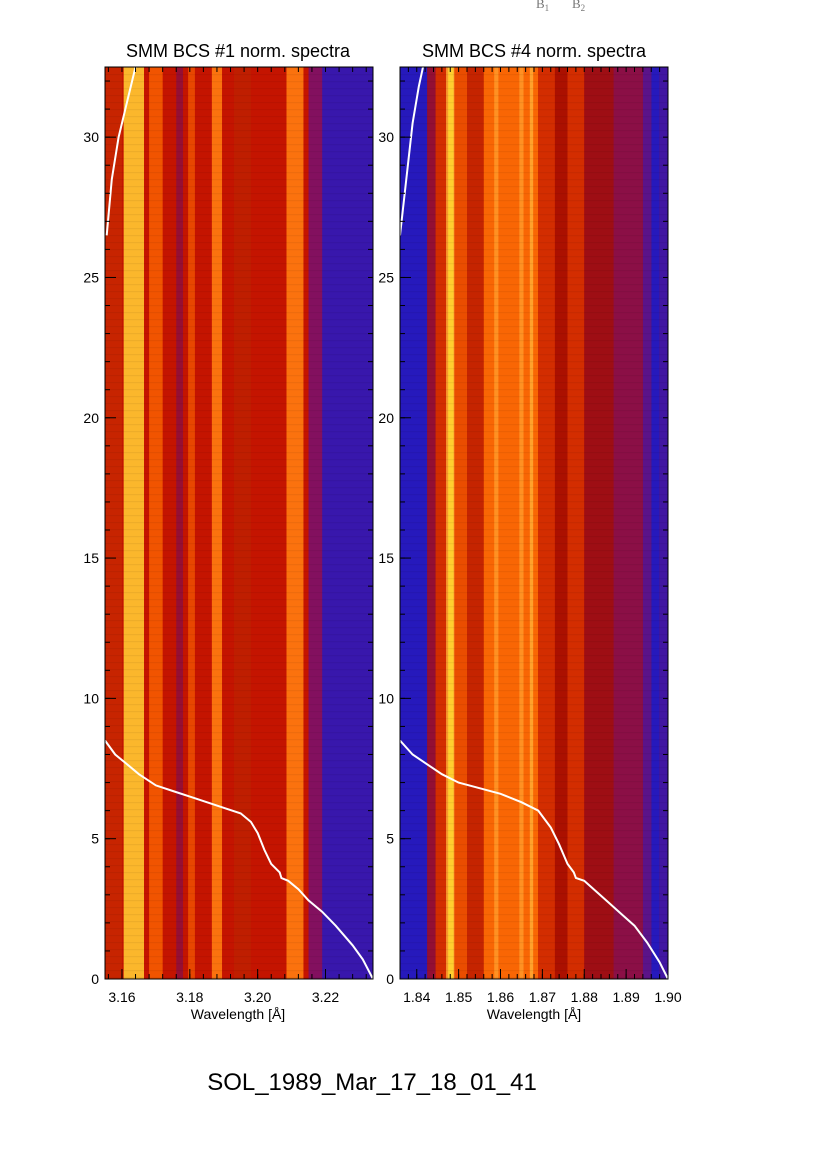  What do you see at coordinates (372, 1082) in the screenshot?
I see `event-title: SOL_1989_Mar_17_18_01_41` at bounding box center [372, 1082].